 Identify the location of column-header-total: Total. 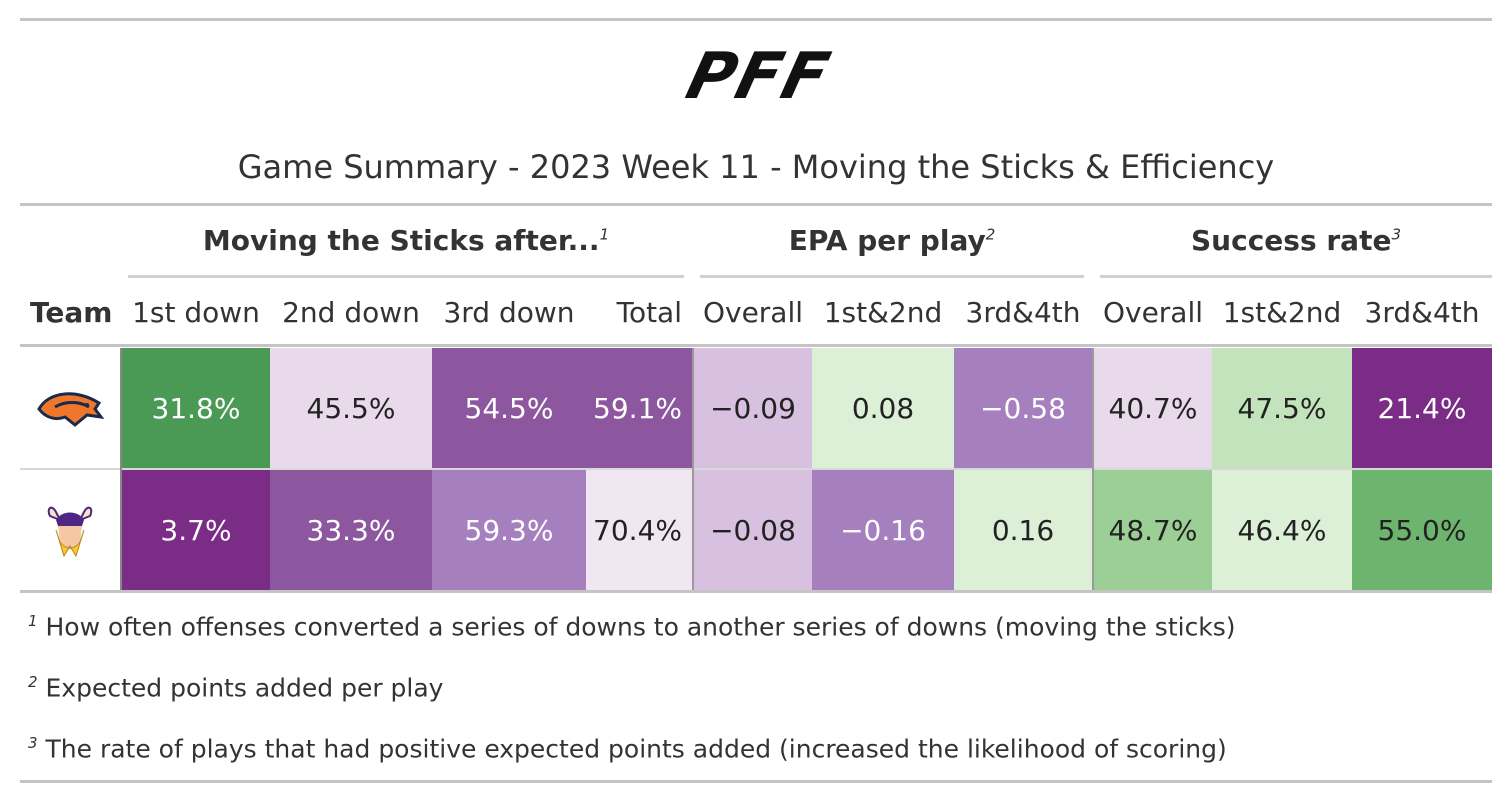
(649, 312).